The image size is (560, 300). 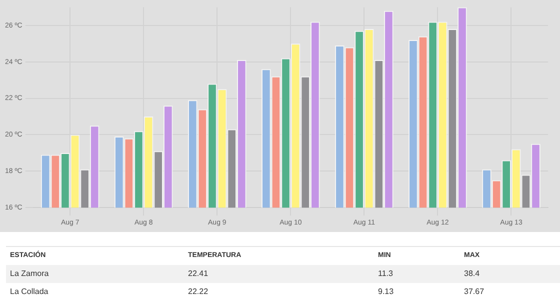 What do you see at coordinates (417, 274) in the screenshot?
I see `text: 11.3` at bounding box center [417, 274].